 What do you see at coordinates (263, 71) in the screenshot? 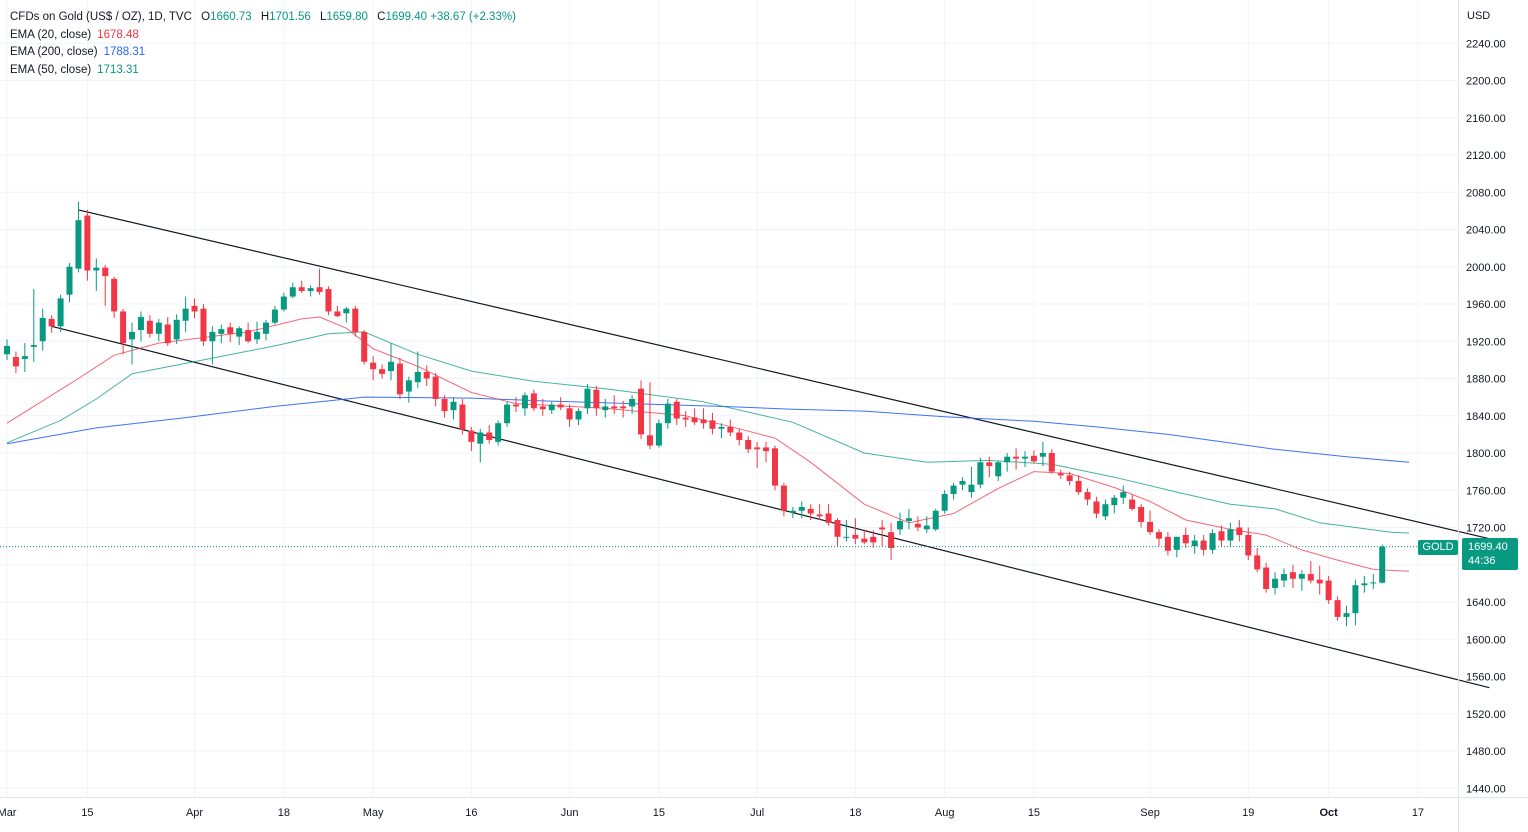
I see `ema50-row: EMA (50, close) 1713.31` at bounding box center [263, 71].